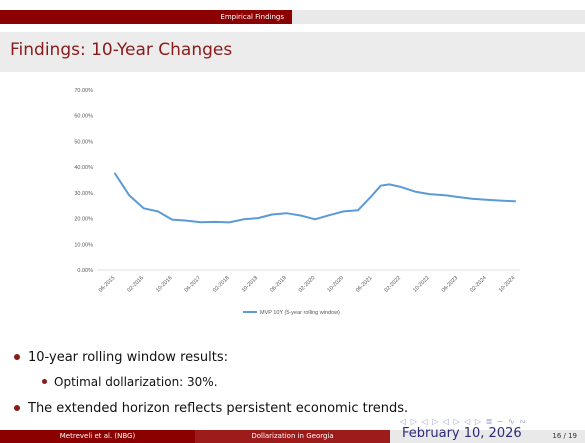 The height and width of the screenshot is (443, 585). Describe the element at coordinates (146, 17) in the screenshot. I see `section-title: Empirical Findings` at that location.